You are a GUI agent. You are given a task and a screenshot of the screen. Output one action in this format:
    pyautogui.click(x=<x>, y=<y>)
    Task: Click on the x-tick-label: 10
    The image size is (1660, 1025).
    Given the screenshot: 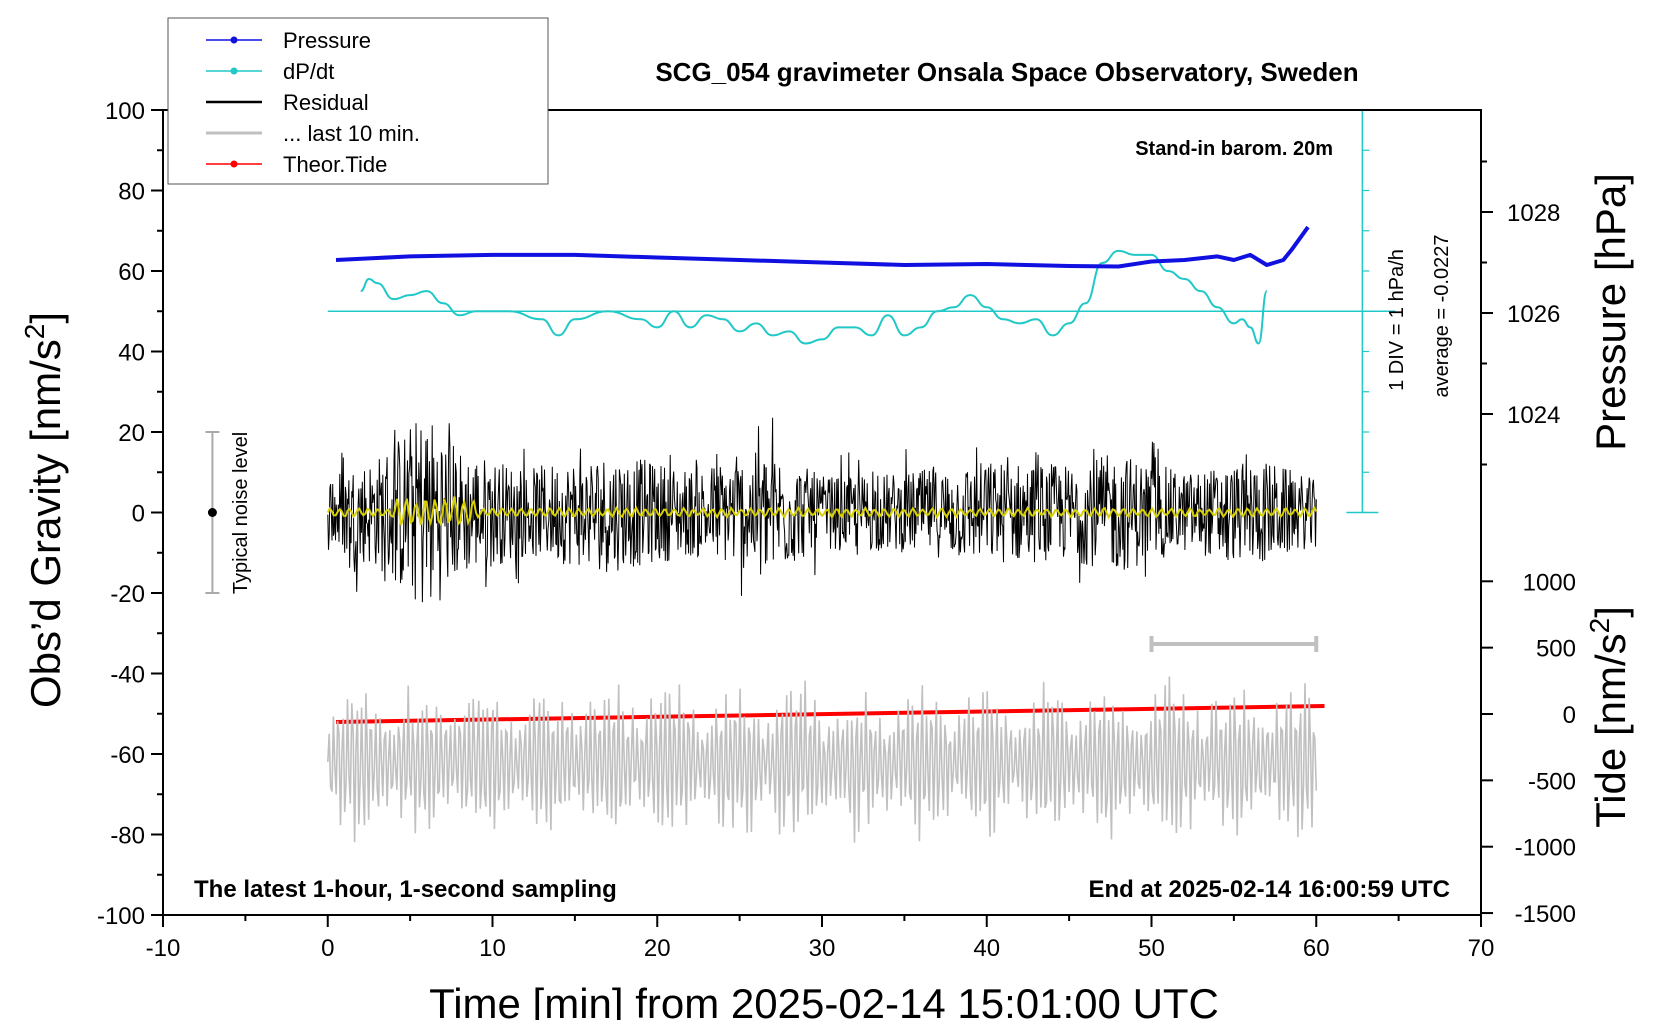 What is the action you would take?
    pyautogui.click(x=492, y=948)
    